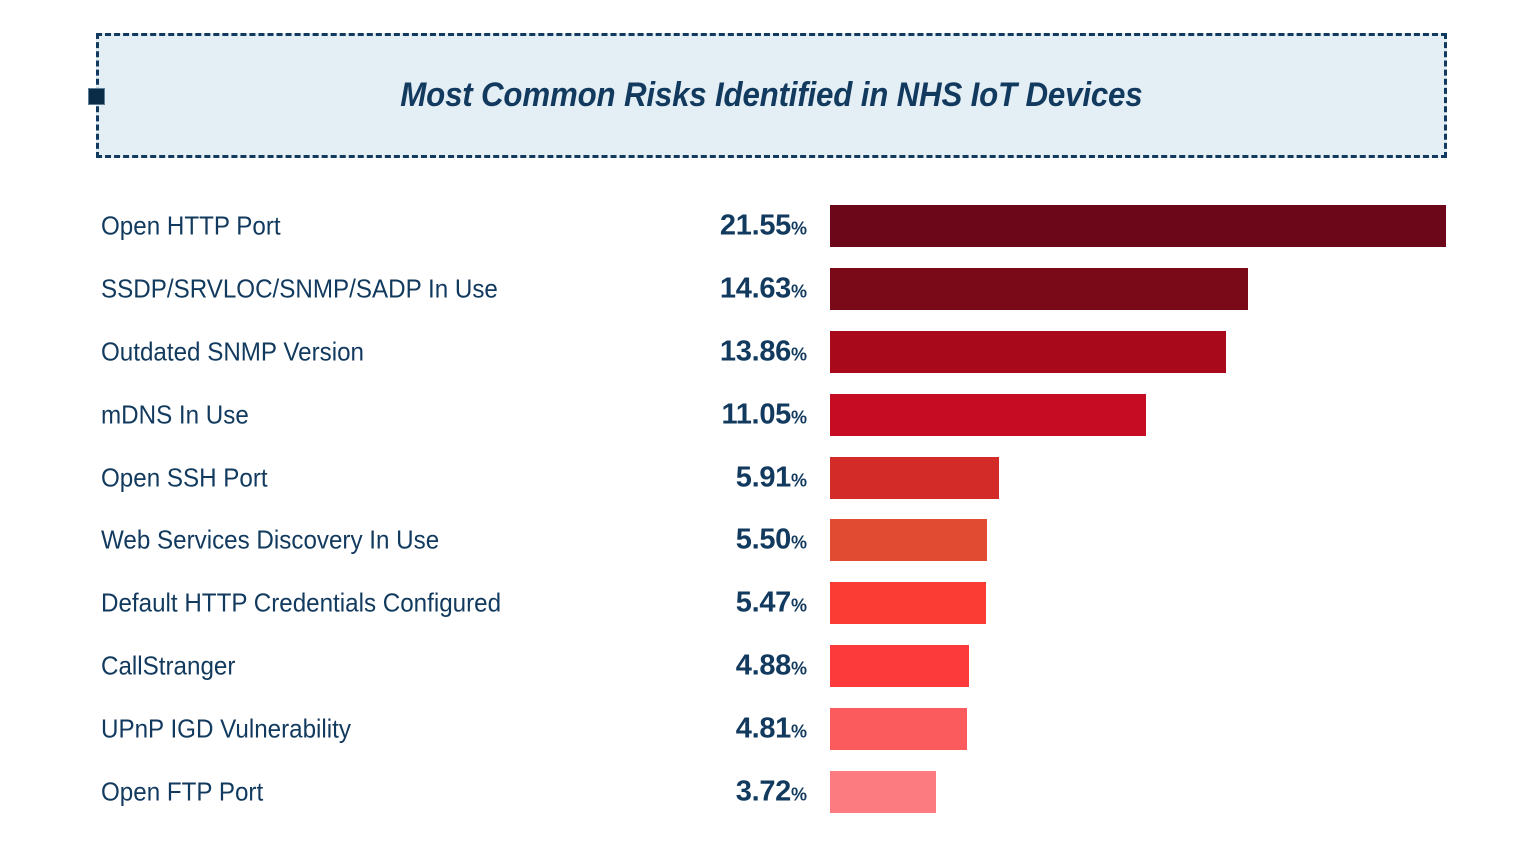 The height and width of the screenshot is (864, 1536). I want to click on bar-value-label: 11.05%, so click(765, 414).